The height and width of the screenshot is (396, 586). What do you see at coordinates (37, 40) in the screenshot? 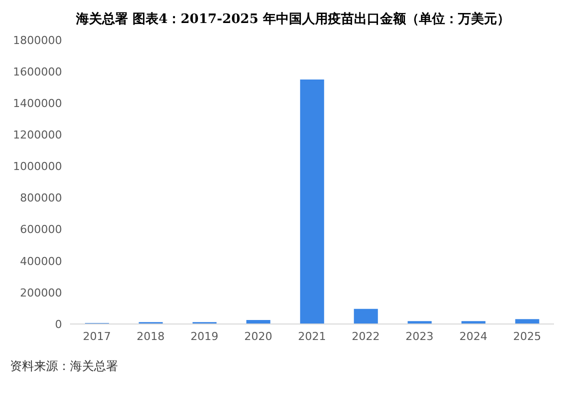
I see `y-tick-label: 1800000` at bounding box center [37, 40].